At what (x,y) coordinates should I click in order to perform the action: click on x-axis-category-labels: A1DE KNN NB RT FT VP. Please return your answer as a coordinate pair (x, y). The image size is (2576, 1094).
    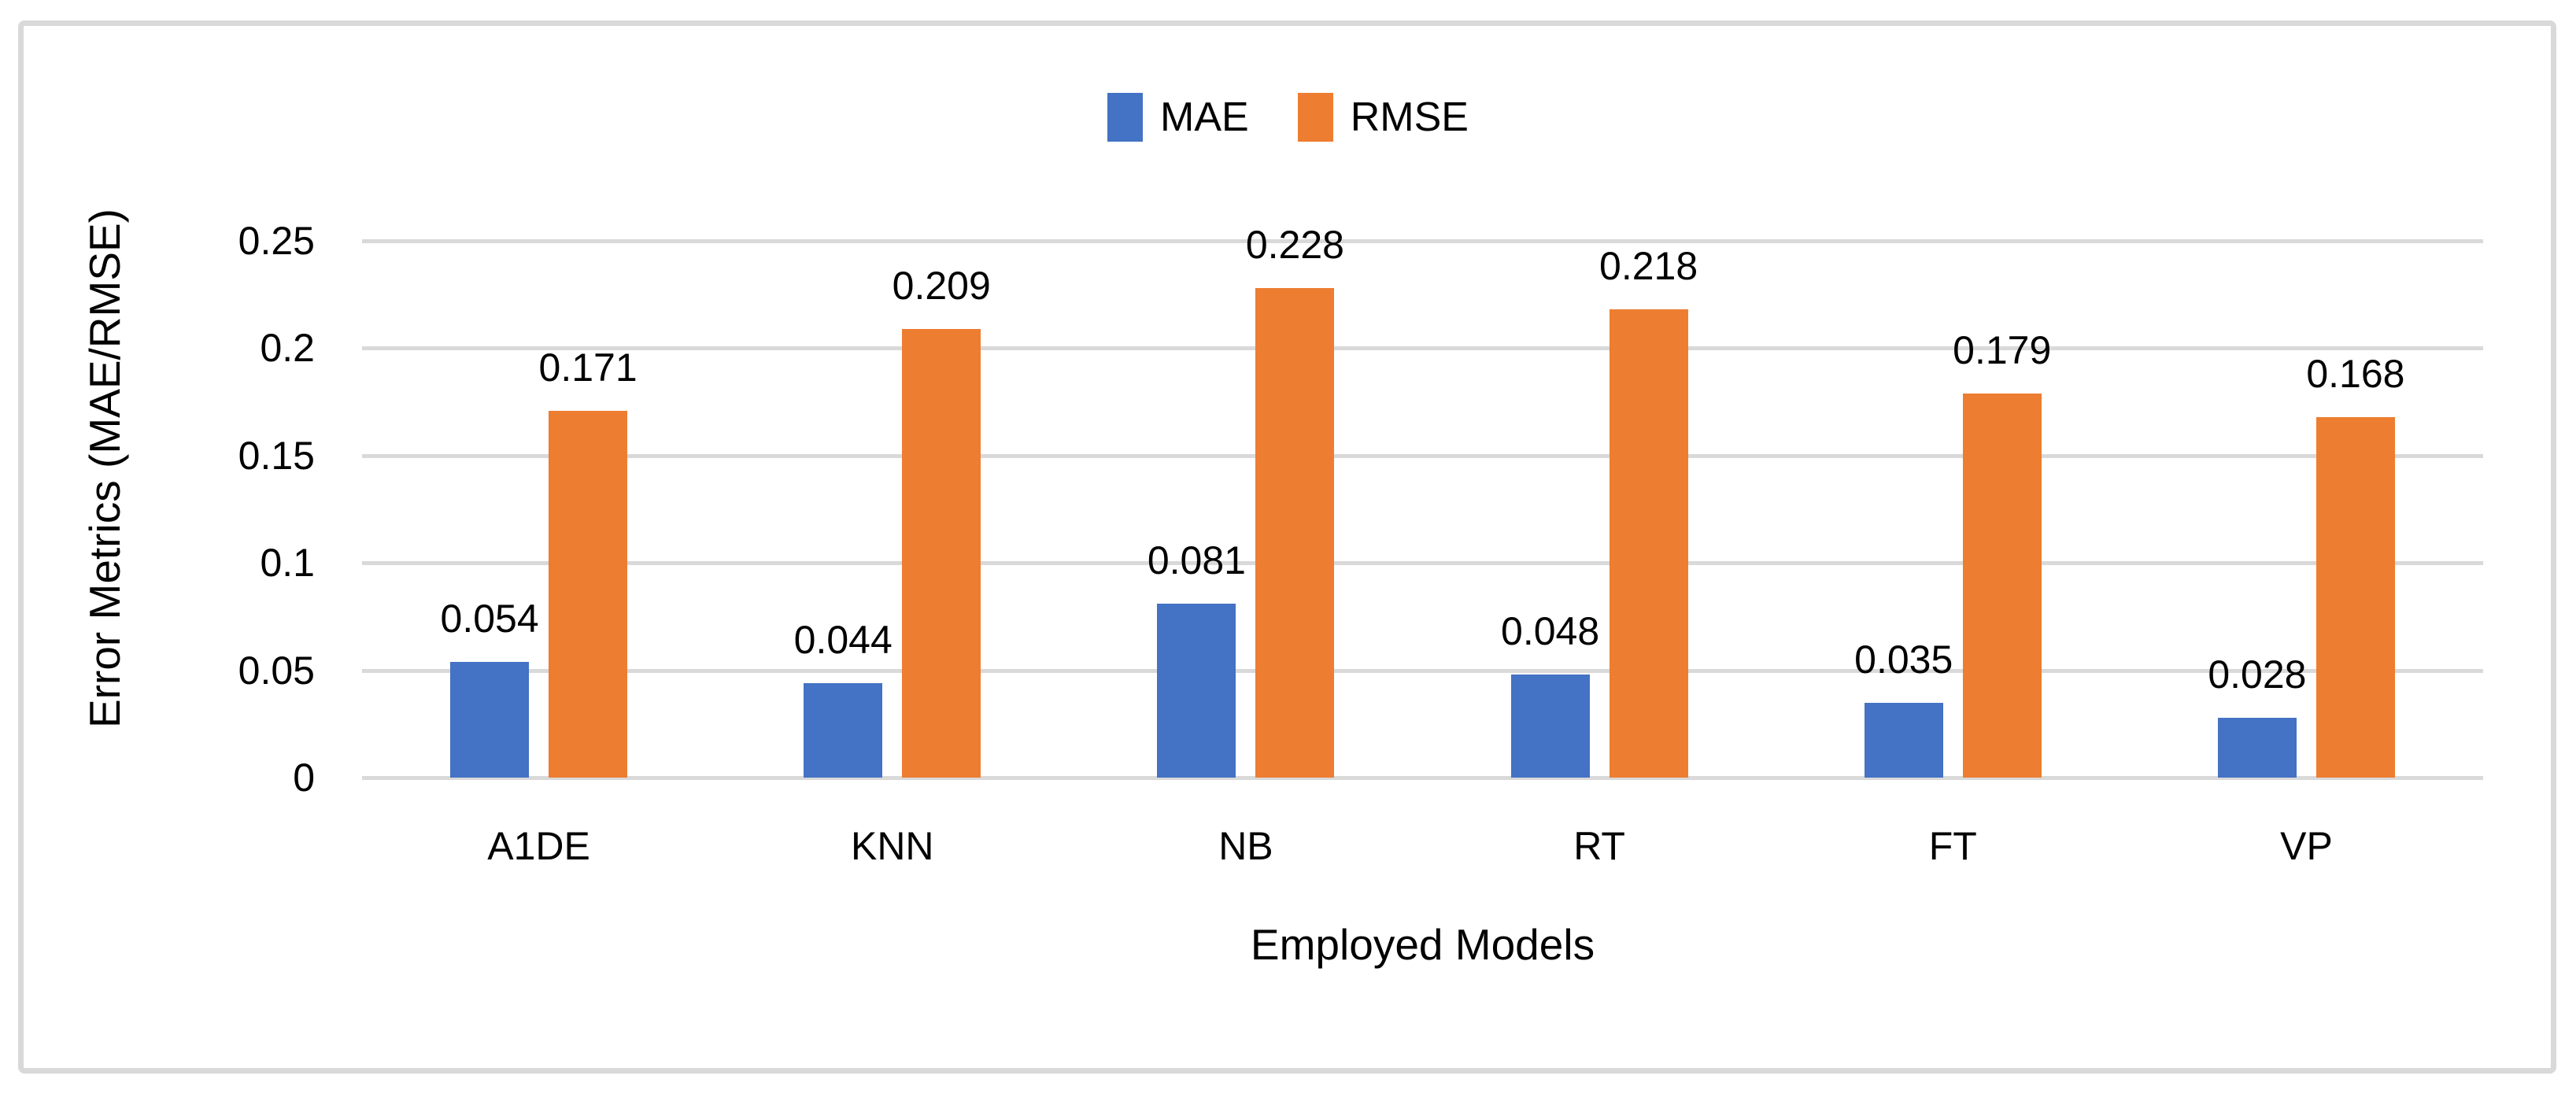
    Looking at the image, I should click on (1422, 846).